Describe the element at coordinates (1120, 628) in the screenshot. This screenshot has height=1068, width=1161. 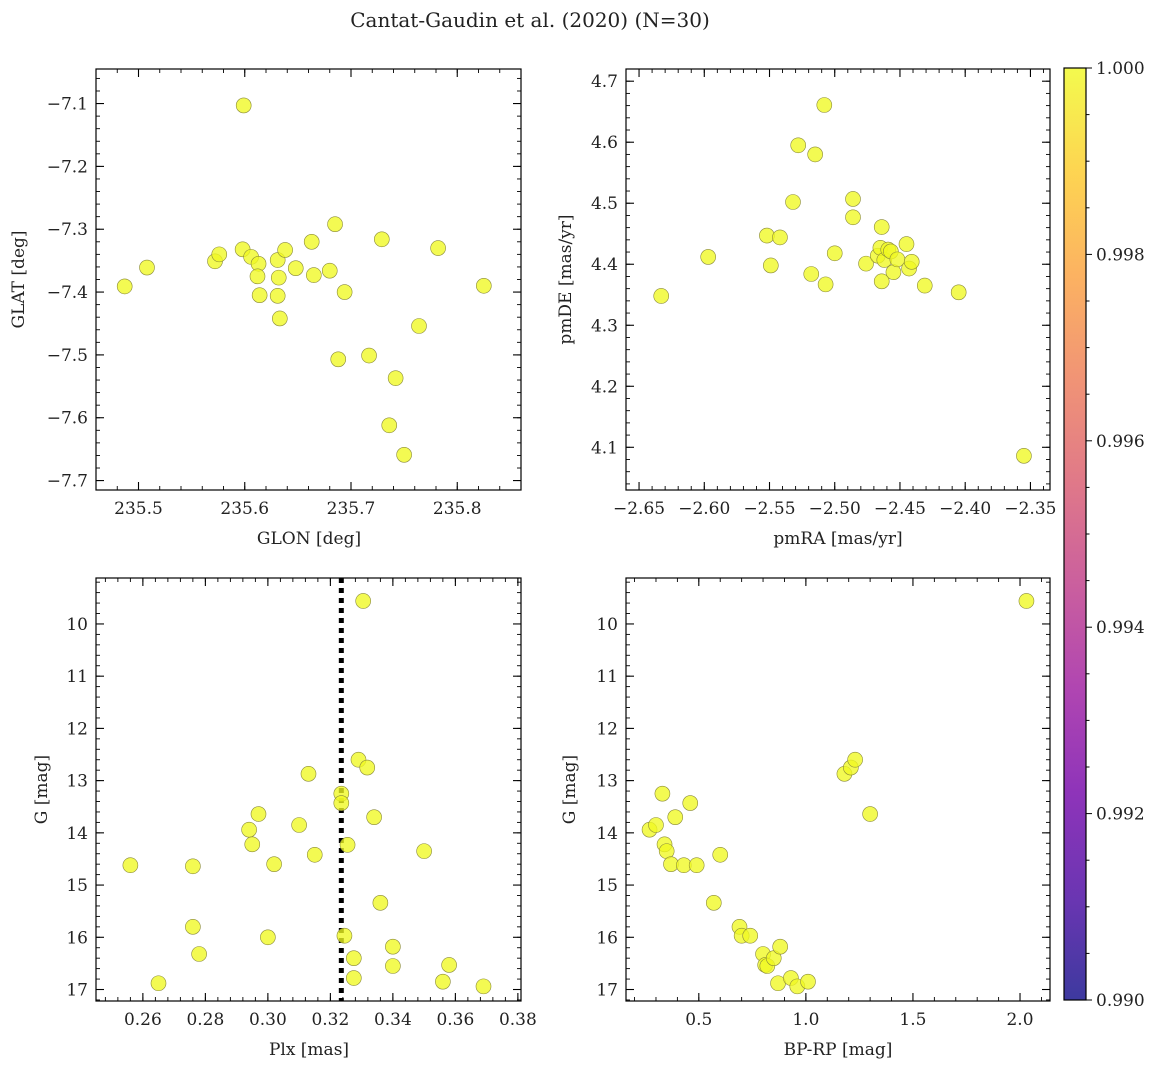
I see `colorbar-tick-label: 0.994` at that location.